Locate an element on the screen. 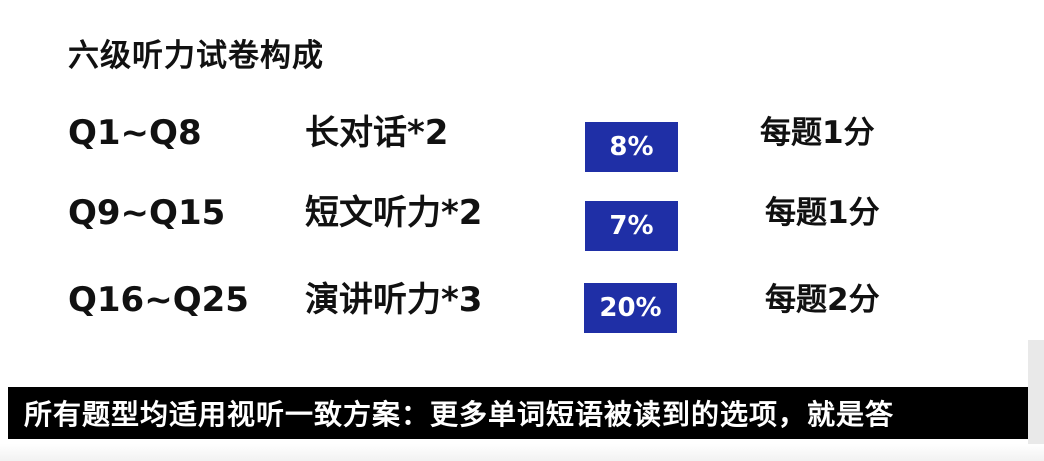 The height and width of the screenshot is (461, 1044). question-type: 演讲听力*3 is located at coordinates (394, 300).